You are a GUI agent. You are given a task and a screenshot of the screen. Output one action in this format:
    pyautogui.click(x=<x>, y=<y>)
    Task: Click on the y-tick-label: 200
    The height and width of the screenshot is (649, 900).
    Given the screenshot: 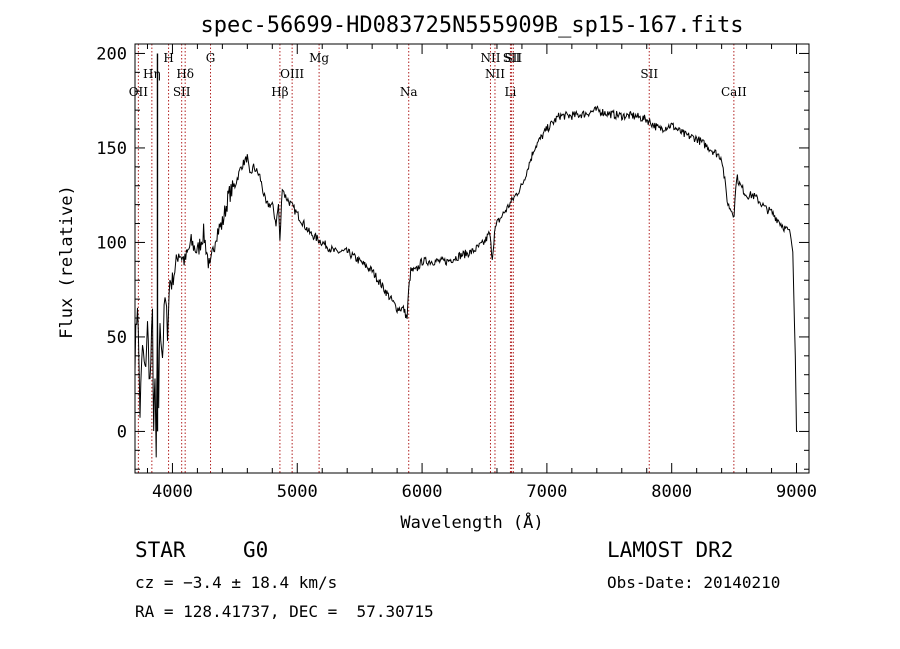 What is the action you would take?
    pyautogui.click(x=111, y=54)
    